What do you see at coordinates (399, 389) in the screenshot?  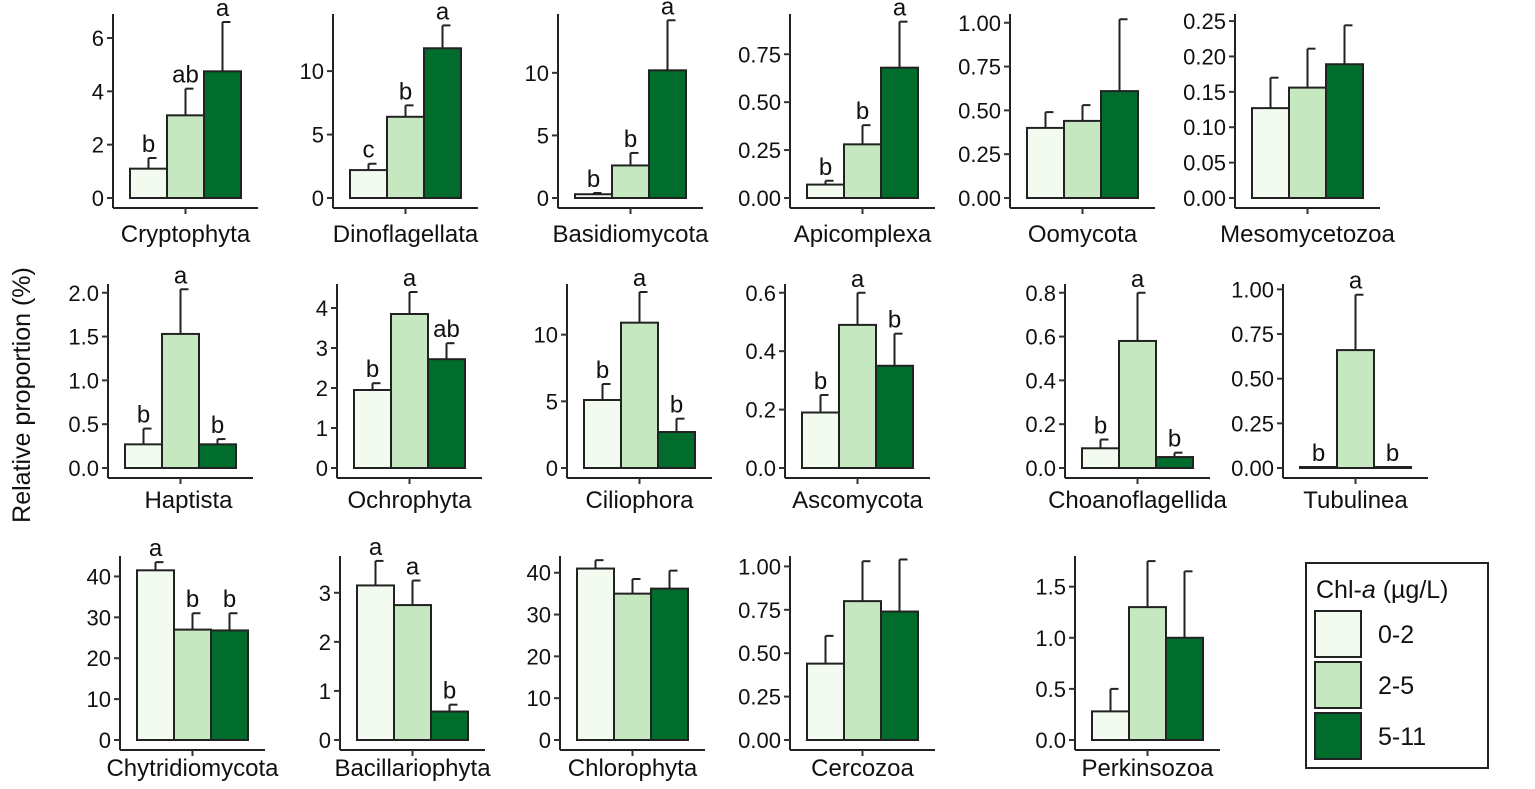 I see `panel-ochrophyta: 0 1 2 3 4 b aab Ochrophyta` at bounding box center [399, 389].